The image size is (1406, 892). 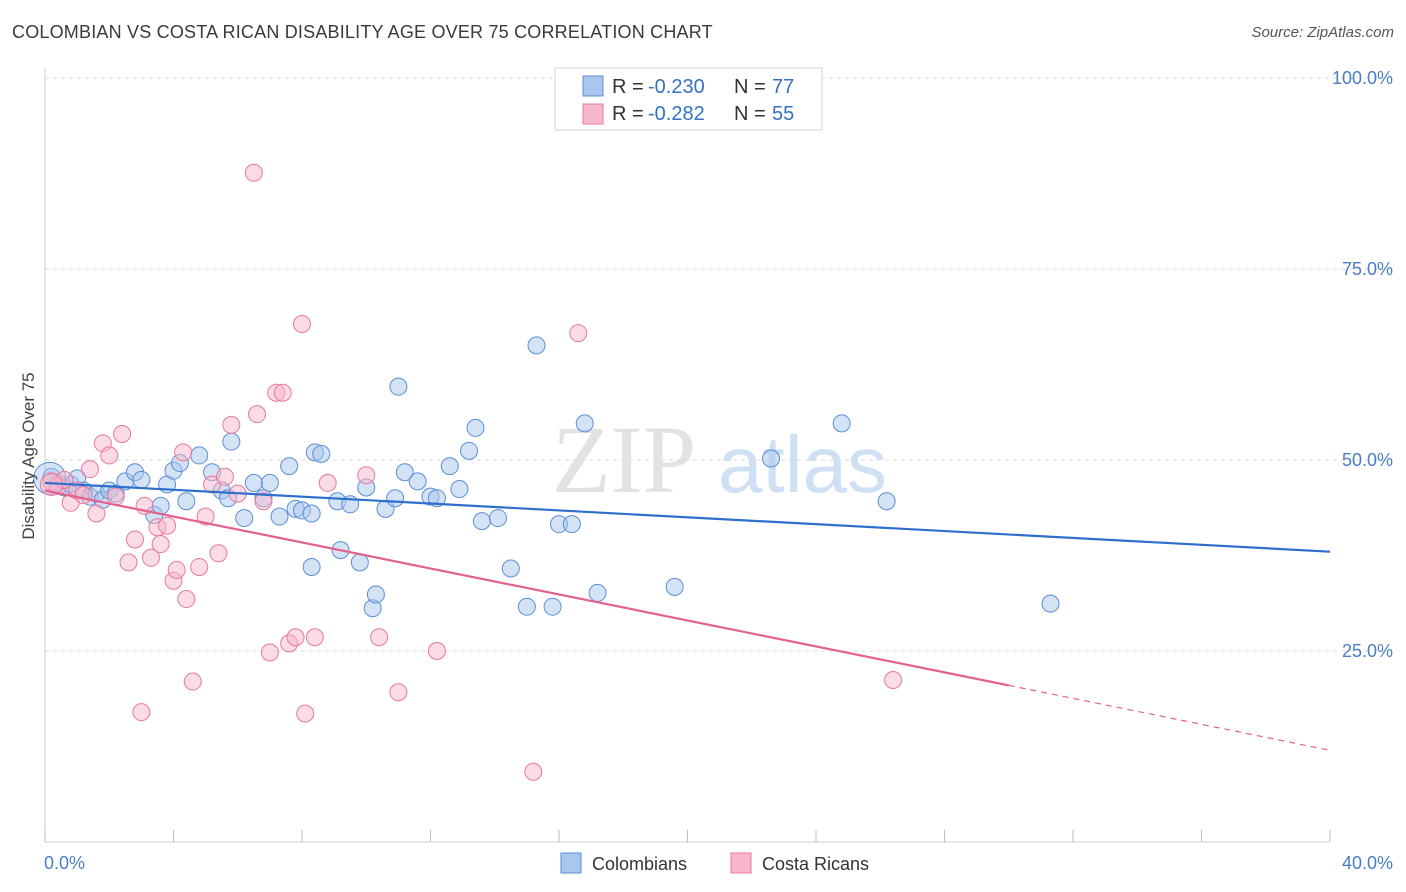 I want to click on legend-n-value: 55, so click(x=783, y=114).